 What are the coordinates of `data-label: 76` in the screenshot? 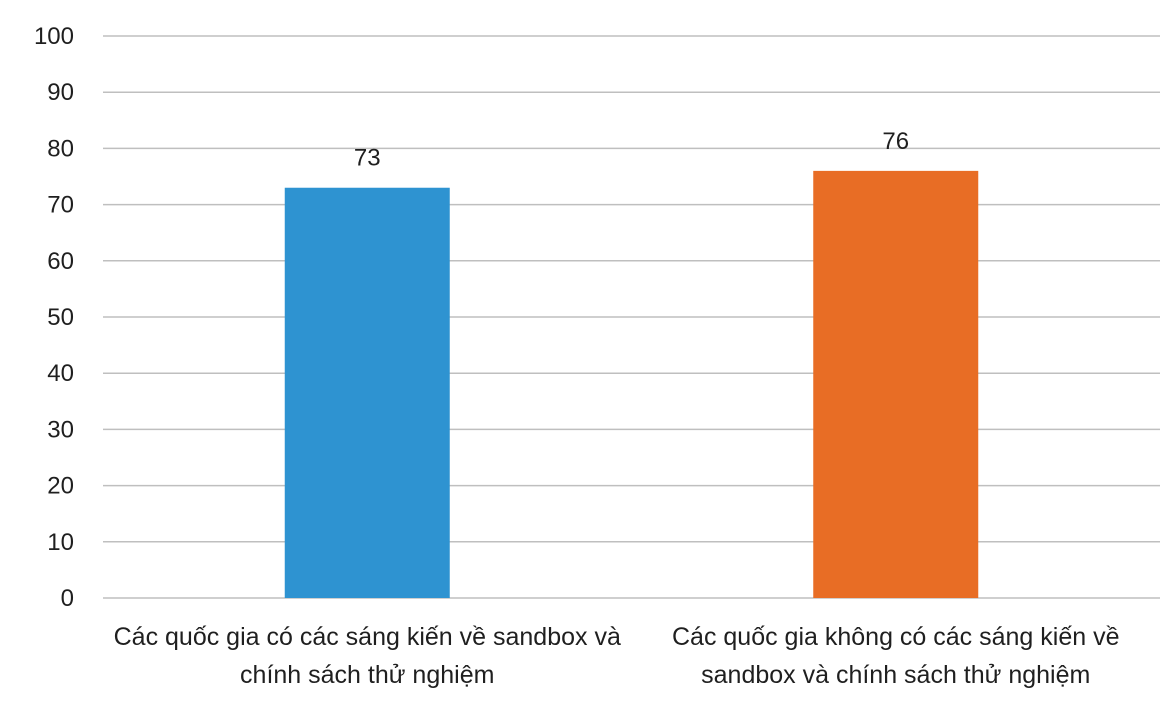 It's located at (895, 141).